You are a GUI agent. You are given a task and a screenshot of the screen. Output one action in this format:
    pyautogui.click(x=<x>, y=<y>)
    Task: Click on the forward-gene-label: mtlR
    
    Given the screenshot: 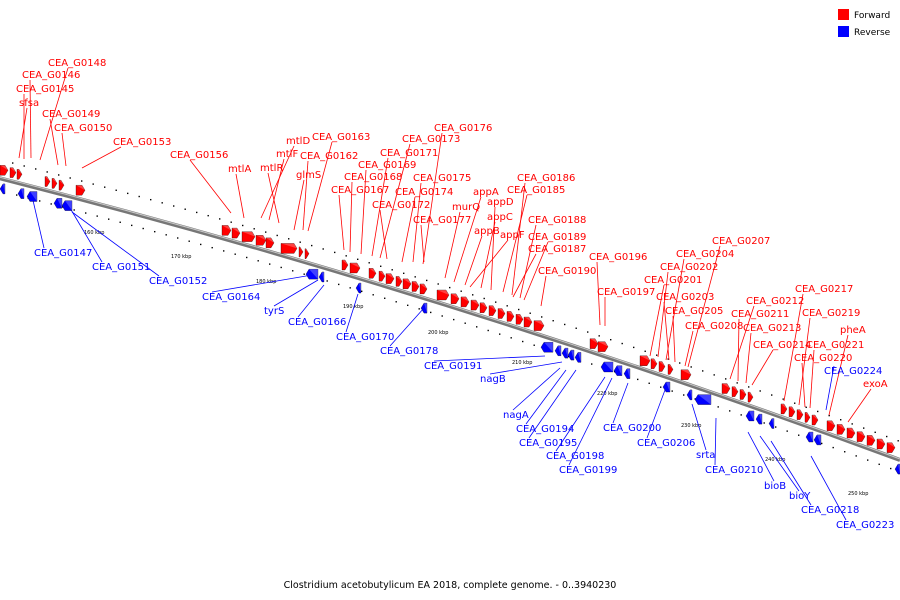 What is the action you would take?
    pyautogui.click(x=271, y=168)
    